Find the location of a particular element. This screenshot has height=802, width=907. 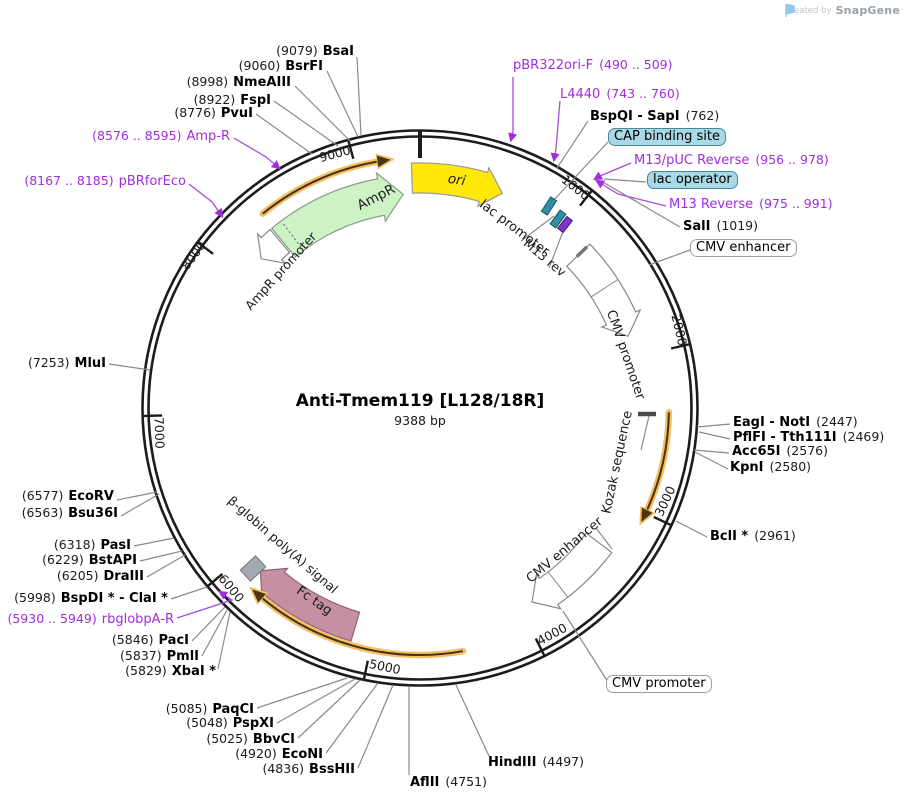

primer-label-m13-puc-reverse: M13/pUC Reverse (956 .. 978) is located at coordinates (731, 160).